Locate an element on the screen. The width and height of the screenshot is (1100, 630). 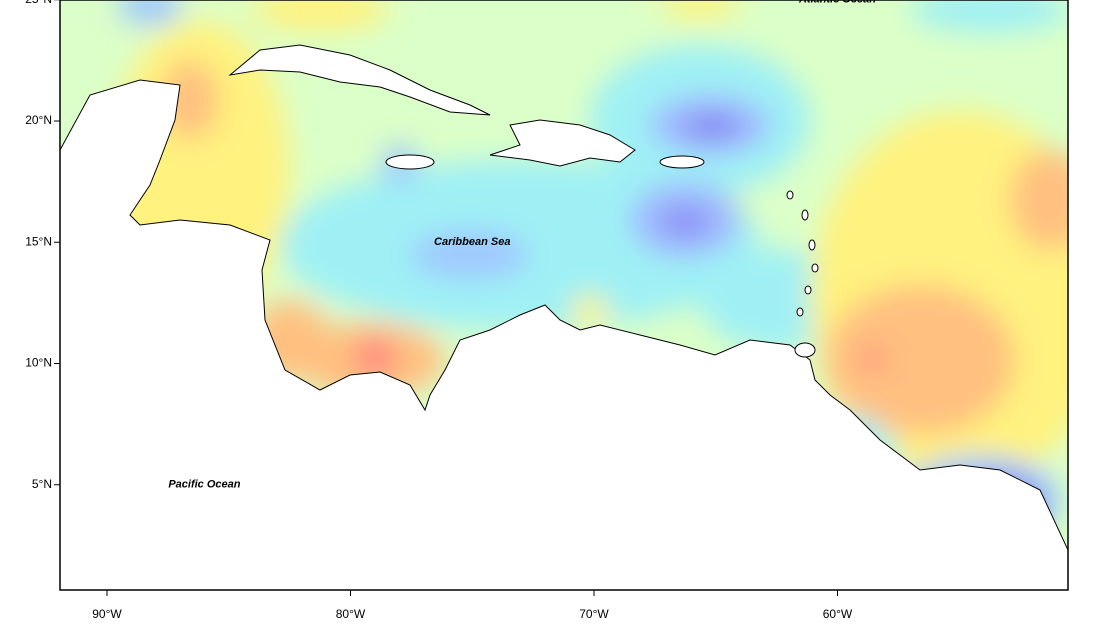
lon-tick-label: 80°W is located at coordinates (351, 614).